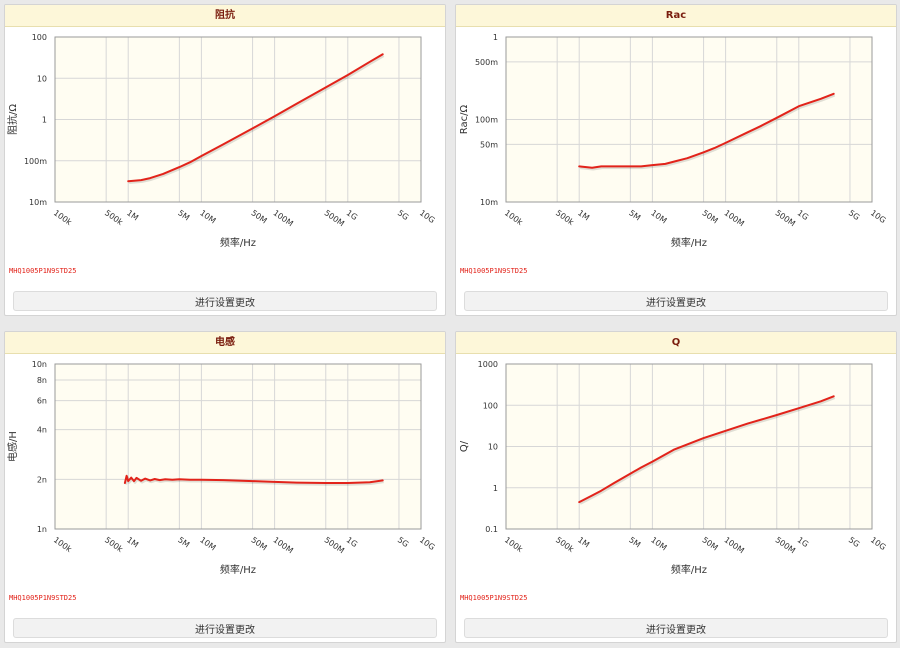 The height and width of the screenshot is (648, 900). Describe the element at coordinates (12, 446) in the screenshot. I see `y-axis-label: 电感/H` at that location.